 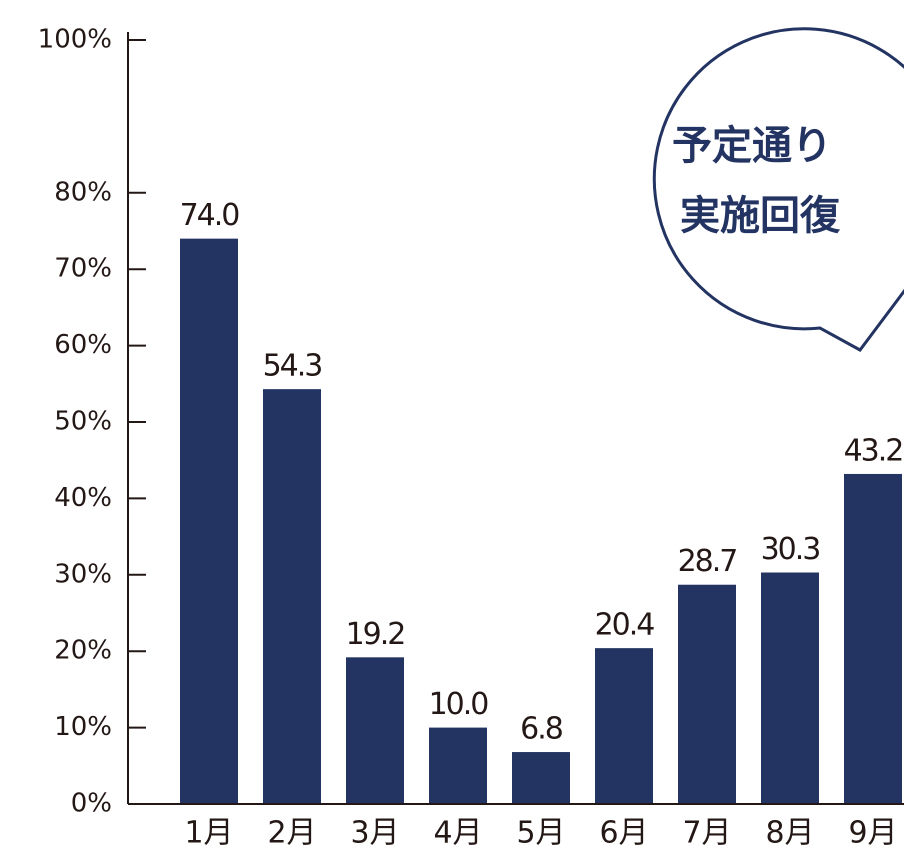 I want to click on x-tick-label: 6月, so click(x=623, y=833).